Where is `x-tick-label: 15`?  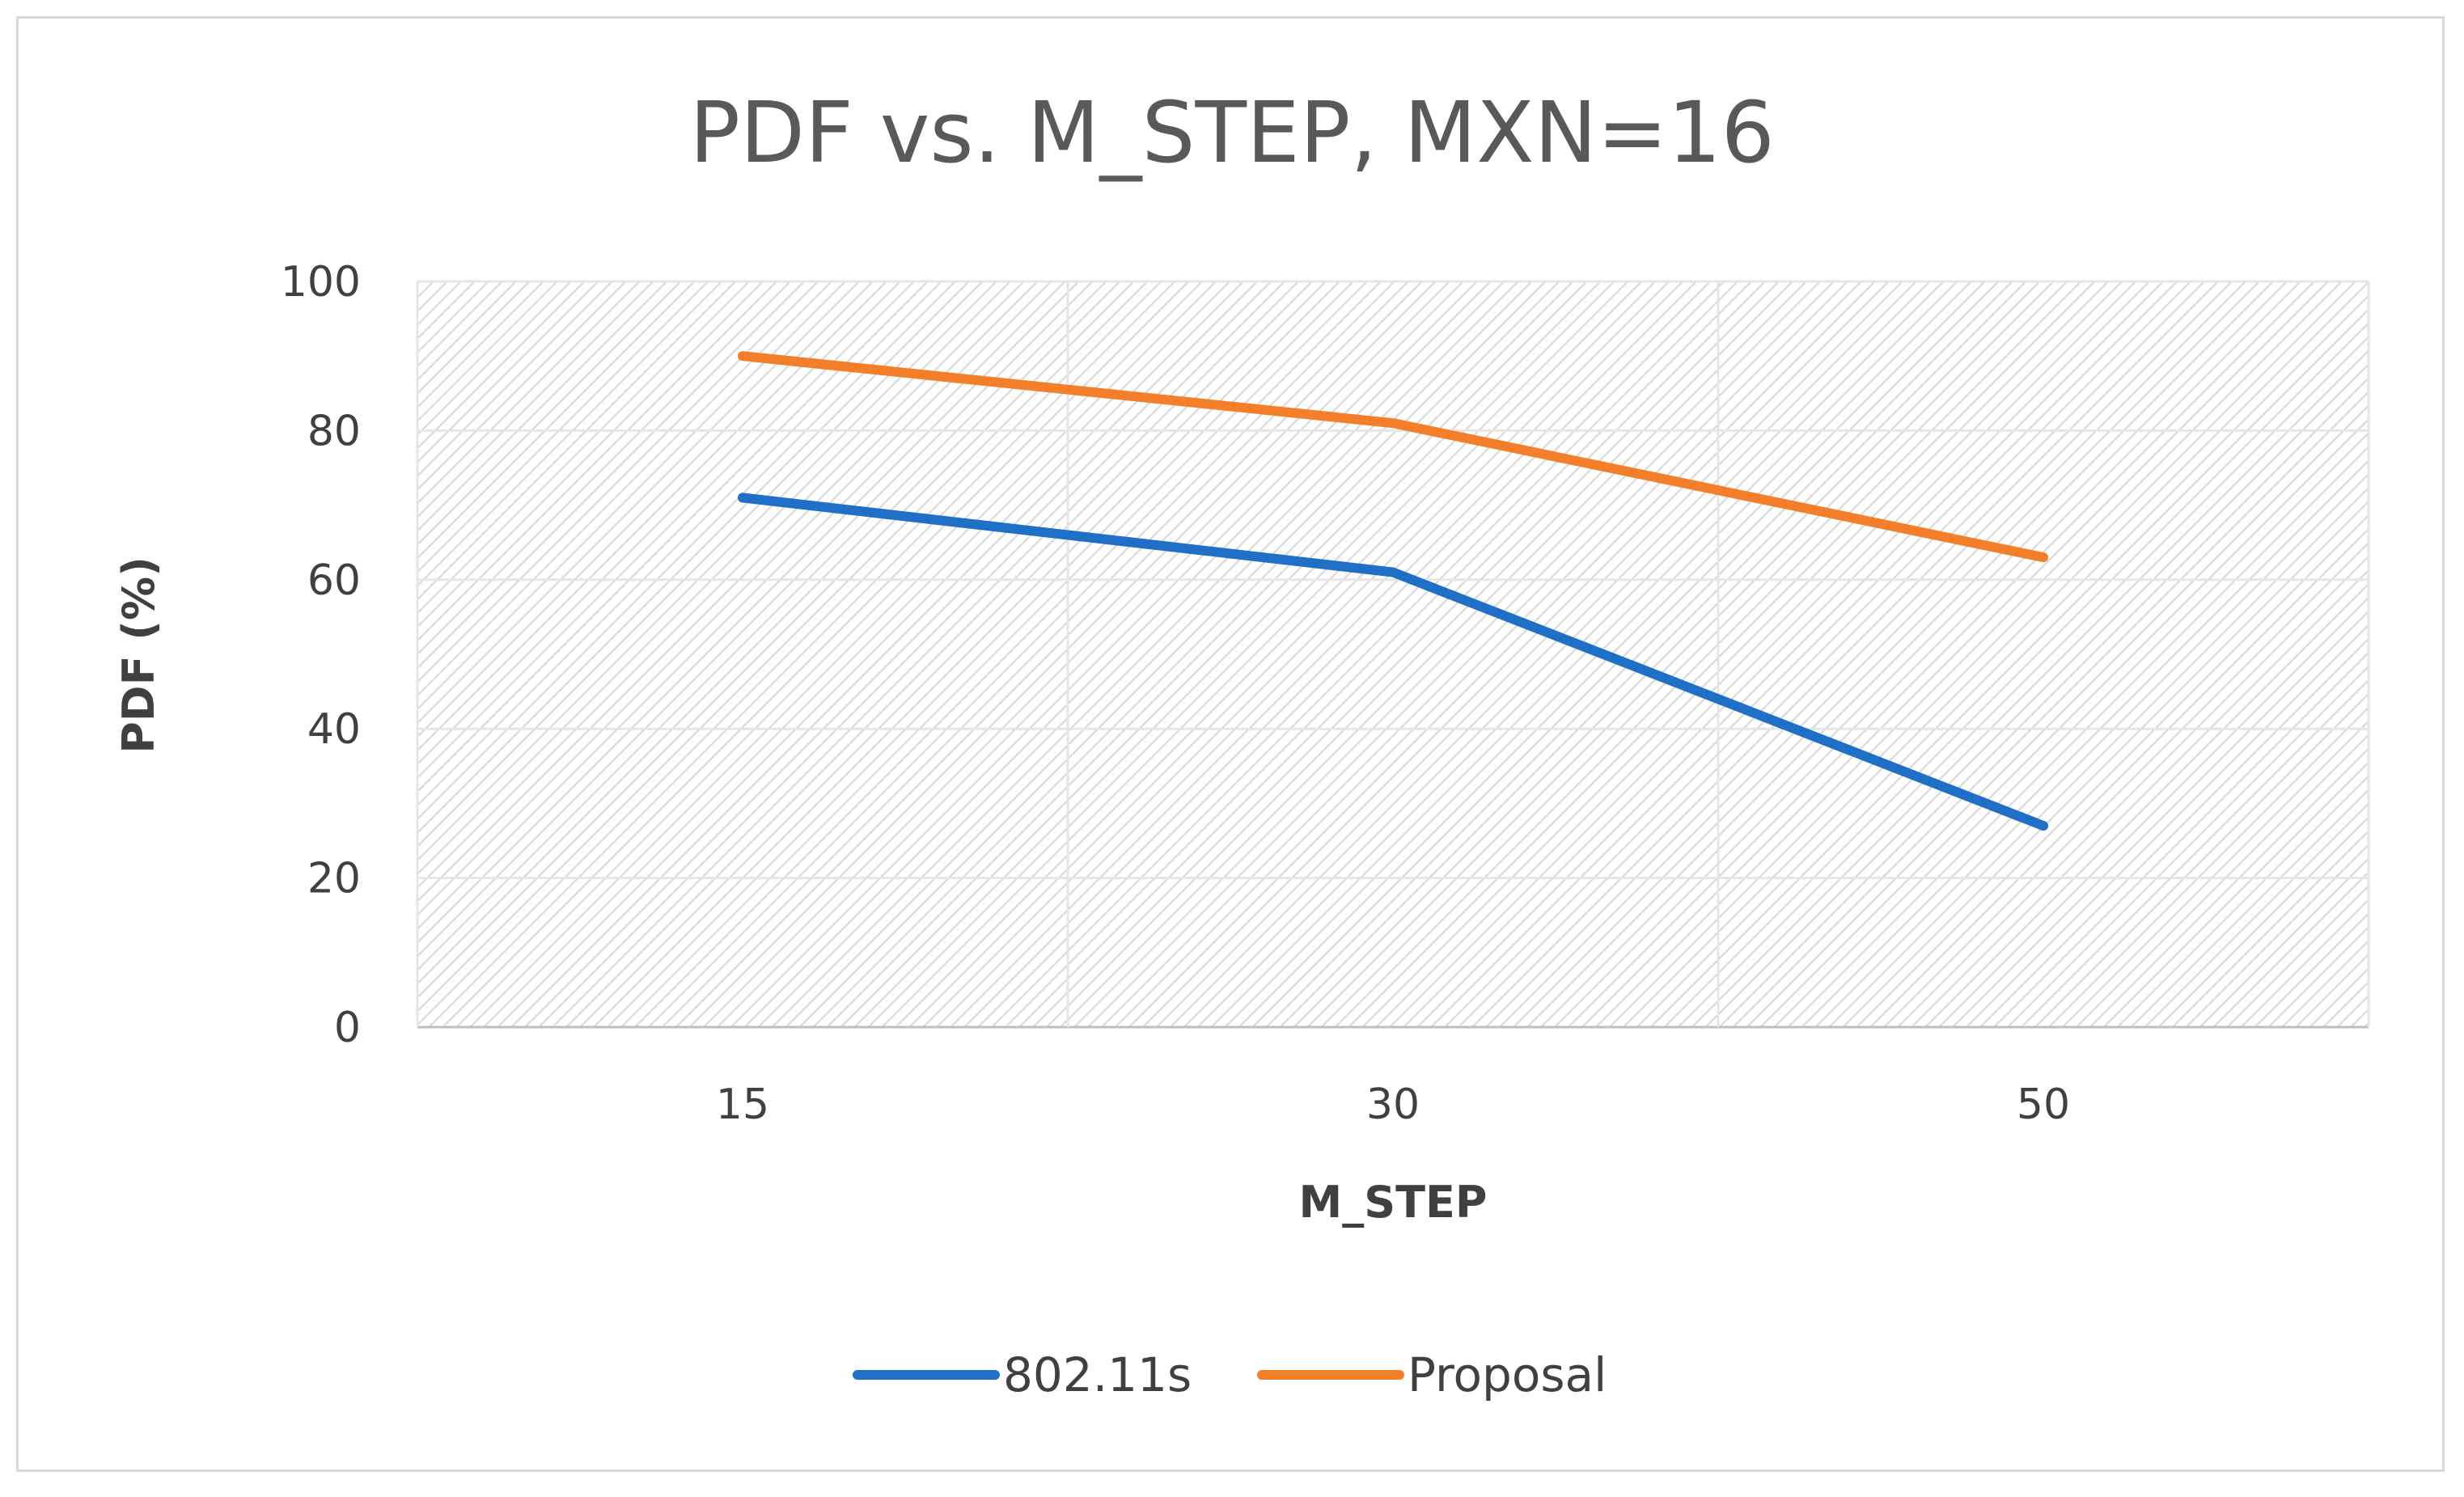
x-tick-label: 15 is located at coordinates (742, 1104).